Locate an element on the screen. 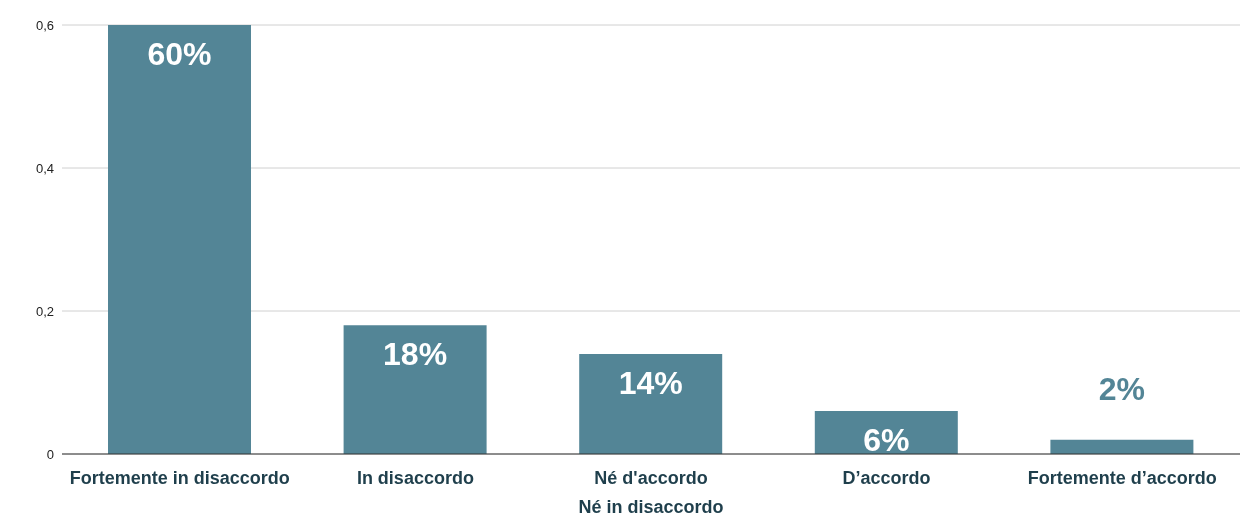  data-label: 14% is located at coordinates (650, 382).